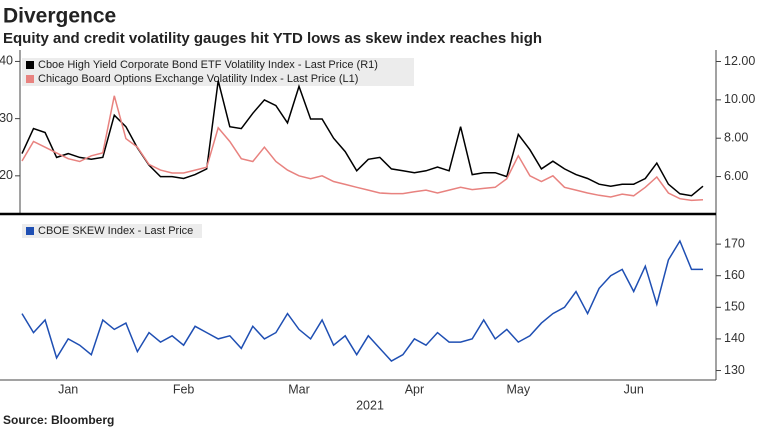  Describe the element at coordinates (299, 389) in the screenshot. I see `x-tick-label: Mar` at that location.